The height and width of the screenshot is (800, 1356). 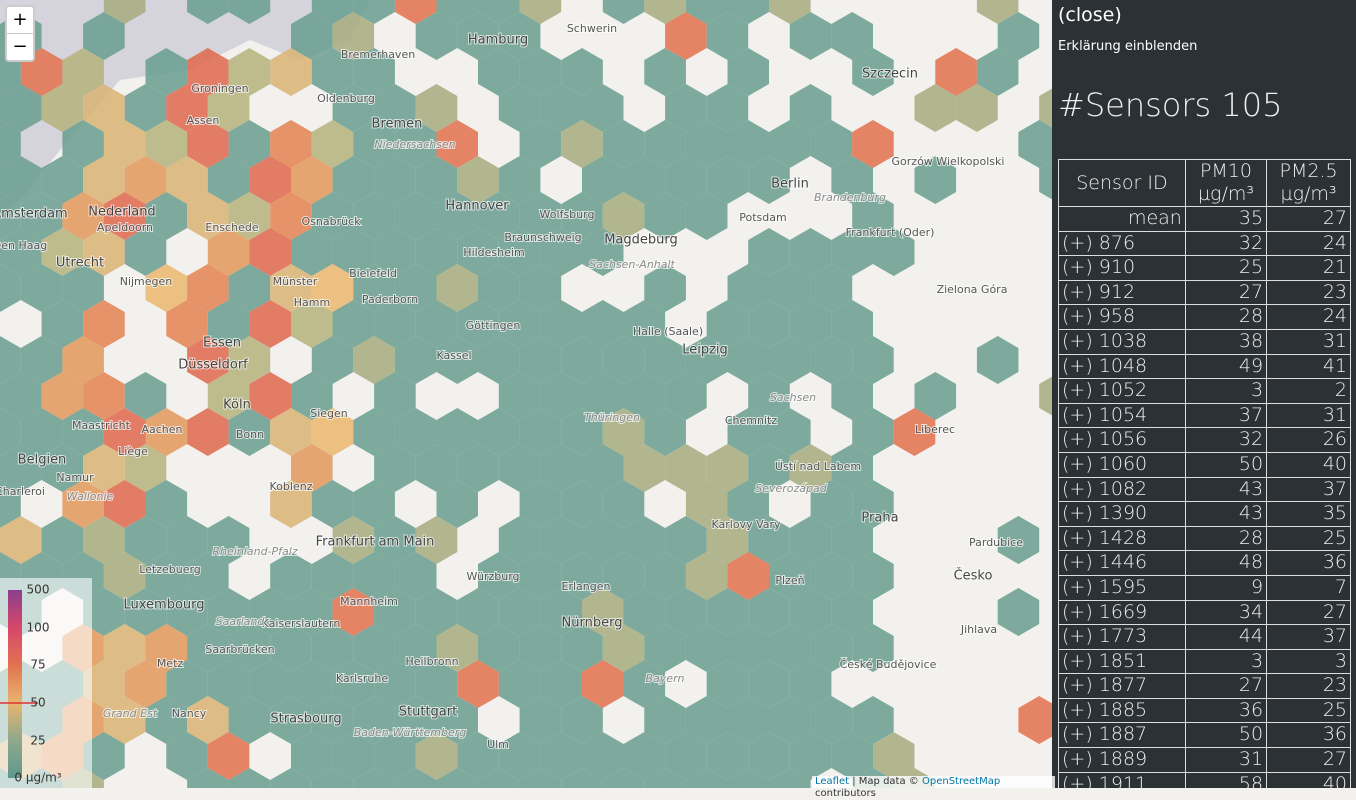 What do you see at coordinates (1122, 661) in the screenshot?
I see `sensor-id: (+) 1851` at bounding box center [1122, 661].